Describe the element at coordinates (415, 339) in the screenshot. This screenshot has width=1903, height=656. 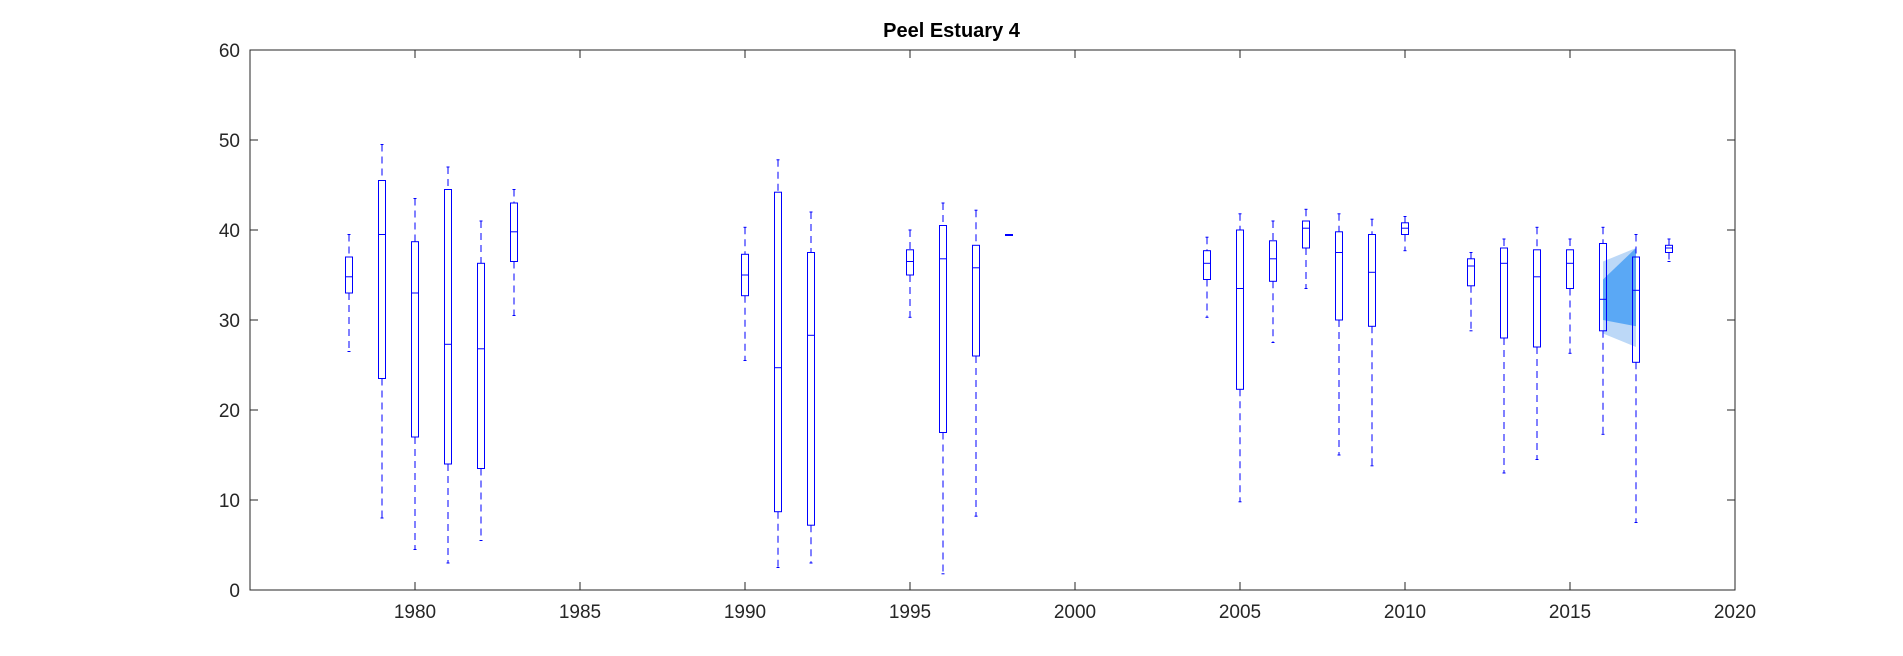
I see `box-1980` at that location.